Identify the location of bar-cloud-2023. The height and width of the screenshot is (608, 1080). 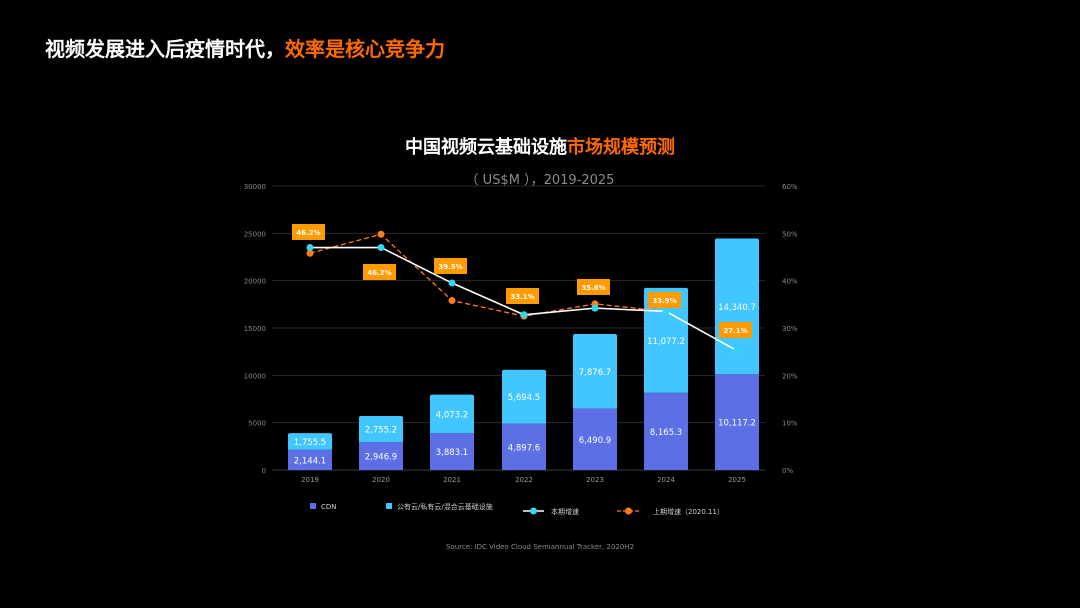
(595, 371).